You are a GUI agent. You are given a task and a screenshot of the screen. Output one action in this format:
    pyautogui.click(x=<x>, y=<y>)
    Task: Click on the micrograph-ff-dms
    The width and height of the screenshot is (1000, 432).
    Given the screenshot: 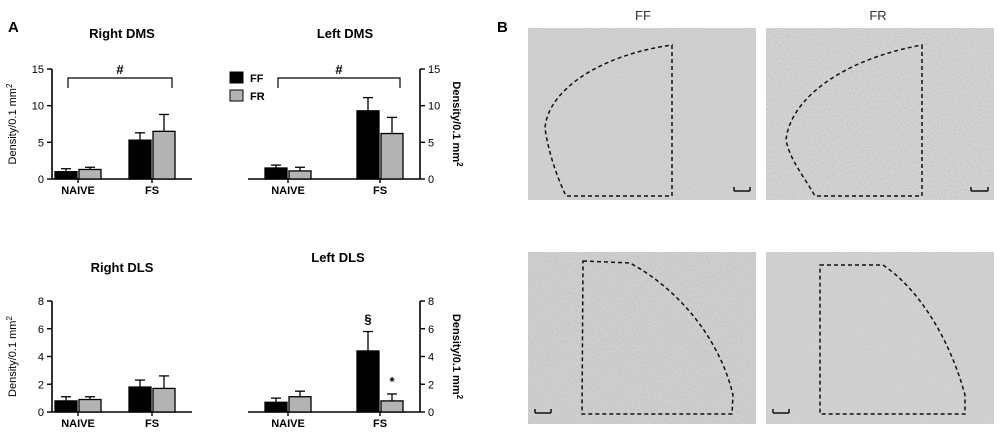 What is the action you would take?
    pyautogui.click(x=642, y=114)
    